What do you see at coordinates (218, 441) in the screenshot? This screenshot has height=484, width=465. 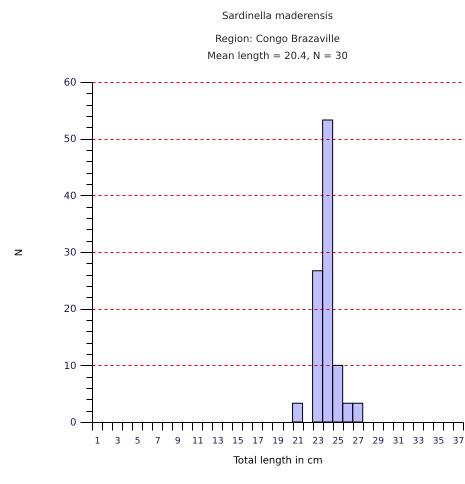 I see `x-tick-label: 13` at bounding box center [218, 441].